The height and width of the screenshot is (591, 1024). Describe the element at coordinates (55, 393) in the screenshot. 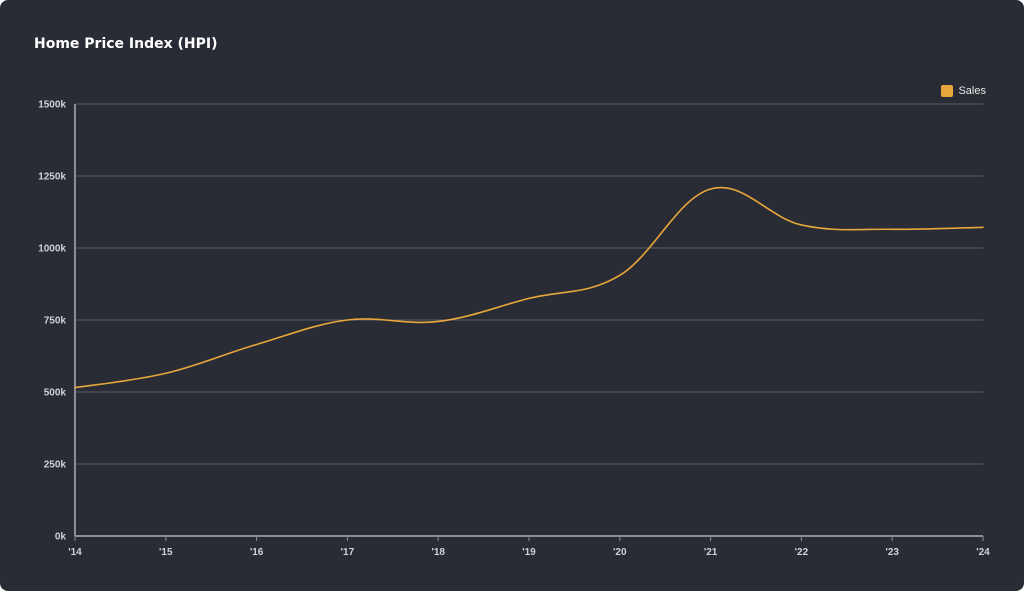

I see `y-tick-label: 500k` at that location.